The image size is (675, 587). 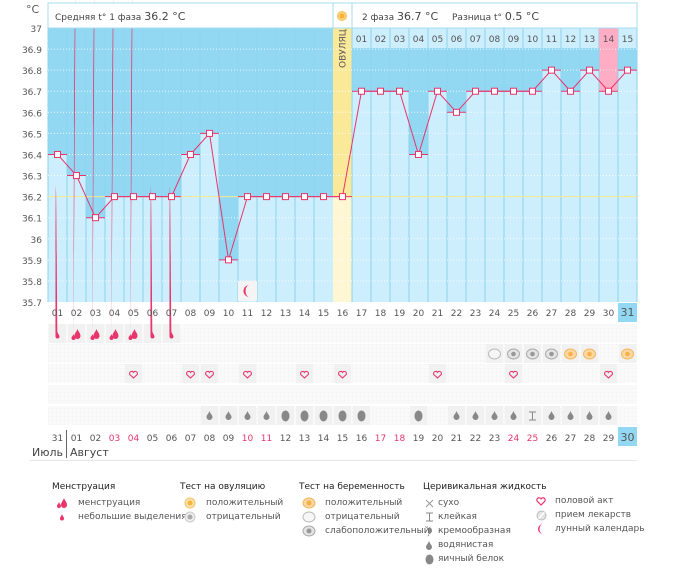 I want to click on calendar-date-label: 08, so click(x=210, y=439).